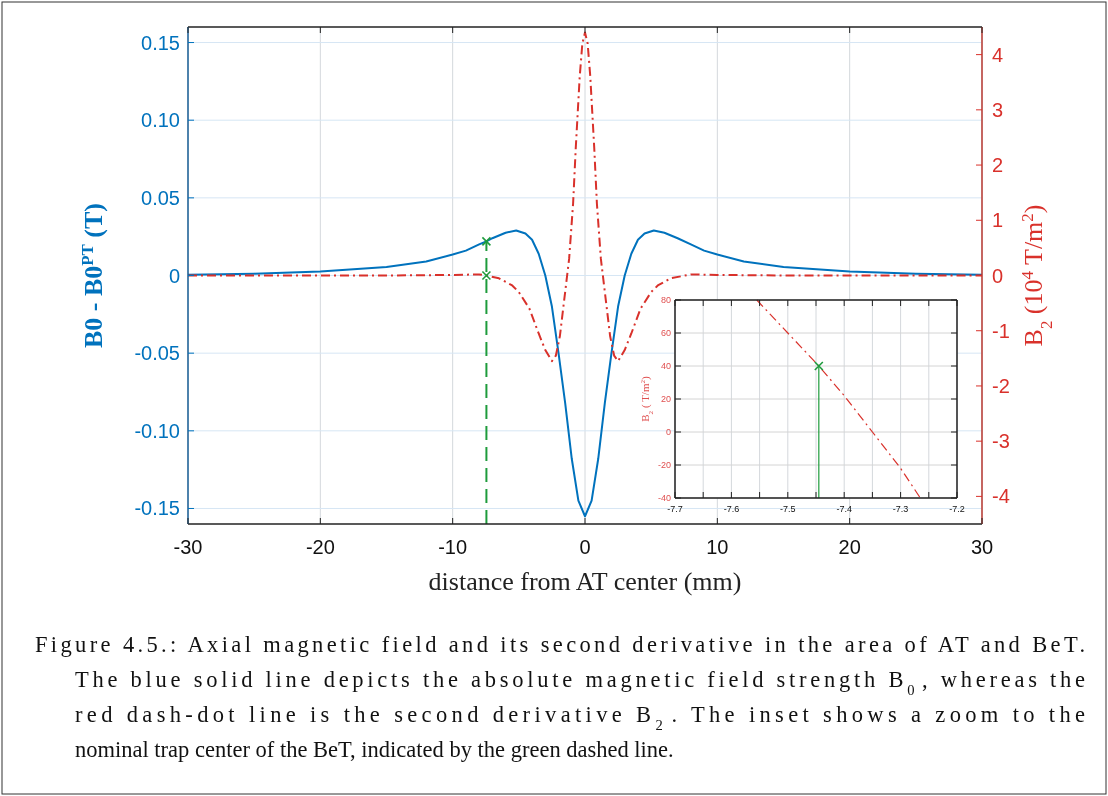  Describe the element at coordinates (580, 717) in the screenshot. I see `text: red dash-dot line is the second derivative B$_{2}$. The inset shows a zoom to the` at that location.